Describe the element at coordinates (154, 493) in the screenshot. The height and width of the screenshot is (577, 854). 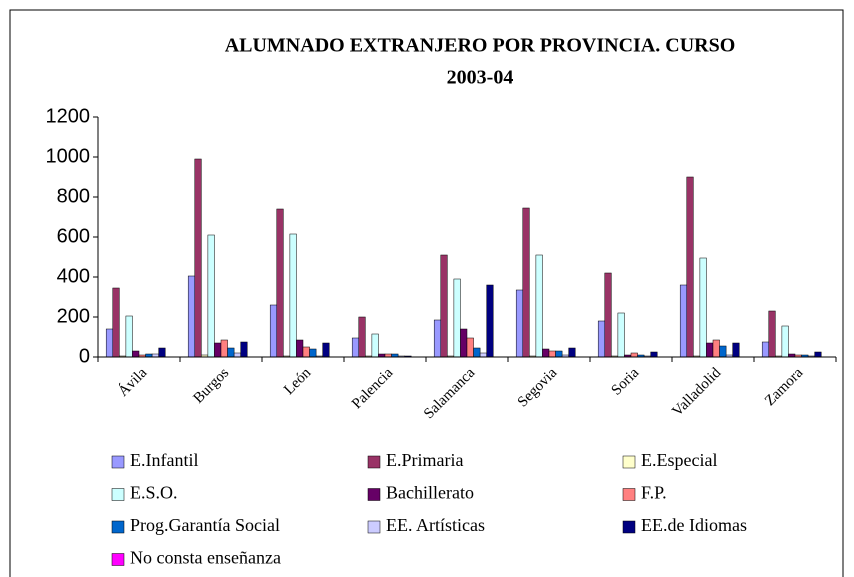
I see `legend-label: E.S.O.` at that location.